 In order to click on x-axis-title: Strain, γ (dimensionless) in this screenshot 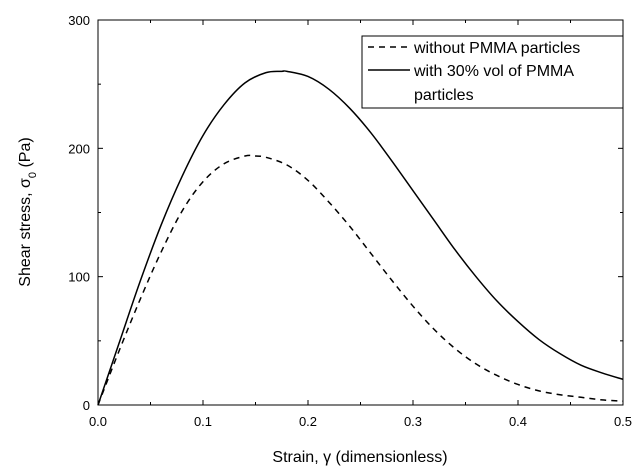, I will do `click(359, 457)`.